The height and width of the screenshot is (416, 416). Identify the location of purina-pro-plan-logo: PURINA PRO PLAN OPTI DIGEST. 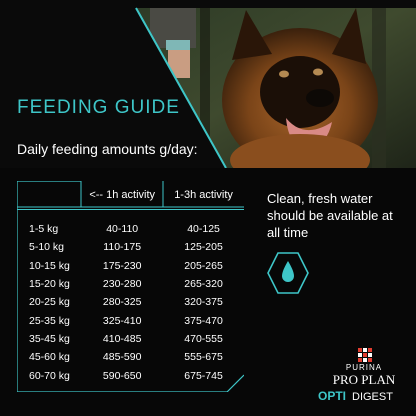
(357, 375).